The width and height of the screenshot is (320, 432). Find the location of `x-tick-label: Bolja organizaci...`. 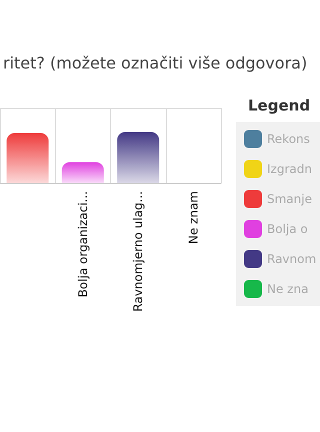

x-tick-label: Bolja organizaci... is located at coordinates (83, 244).